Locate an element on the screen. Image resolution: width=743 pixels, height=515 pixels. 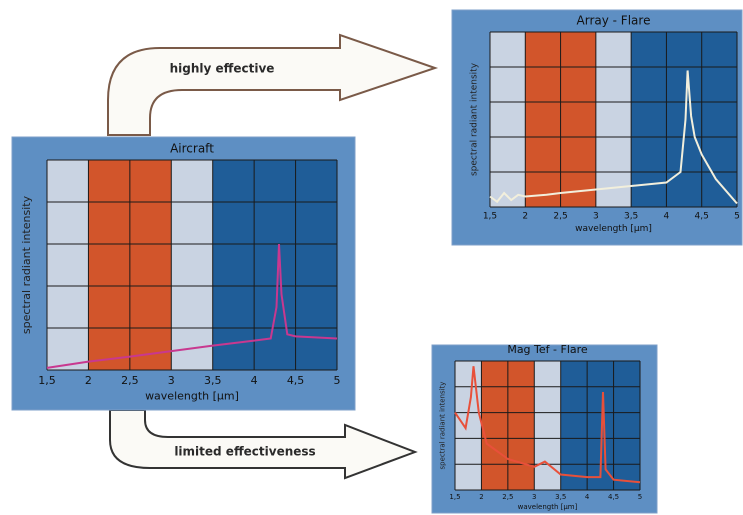
arrow-up is located at coordinates (273, 84).